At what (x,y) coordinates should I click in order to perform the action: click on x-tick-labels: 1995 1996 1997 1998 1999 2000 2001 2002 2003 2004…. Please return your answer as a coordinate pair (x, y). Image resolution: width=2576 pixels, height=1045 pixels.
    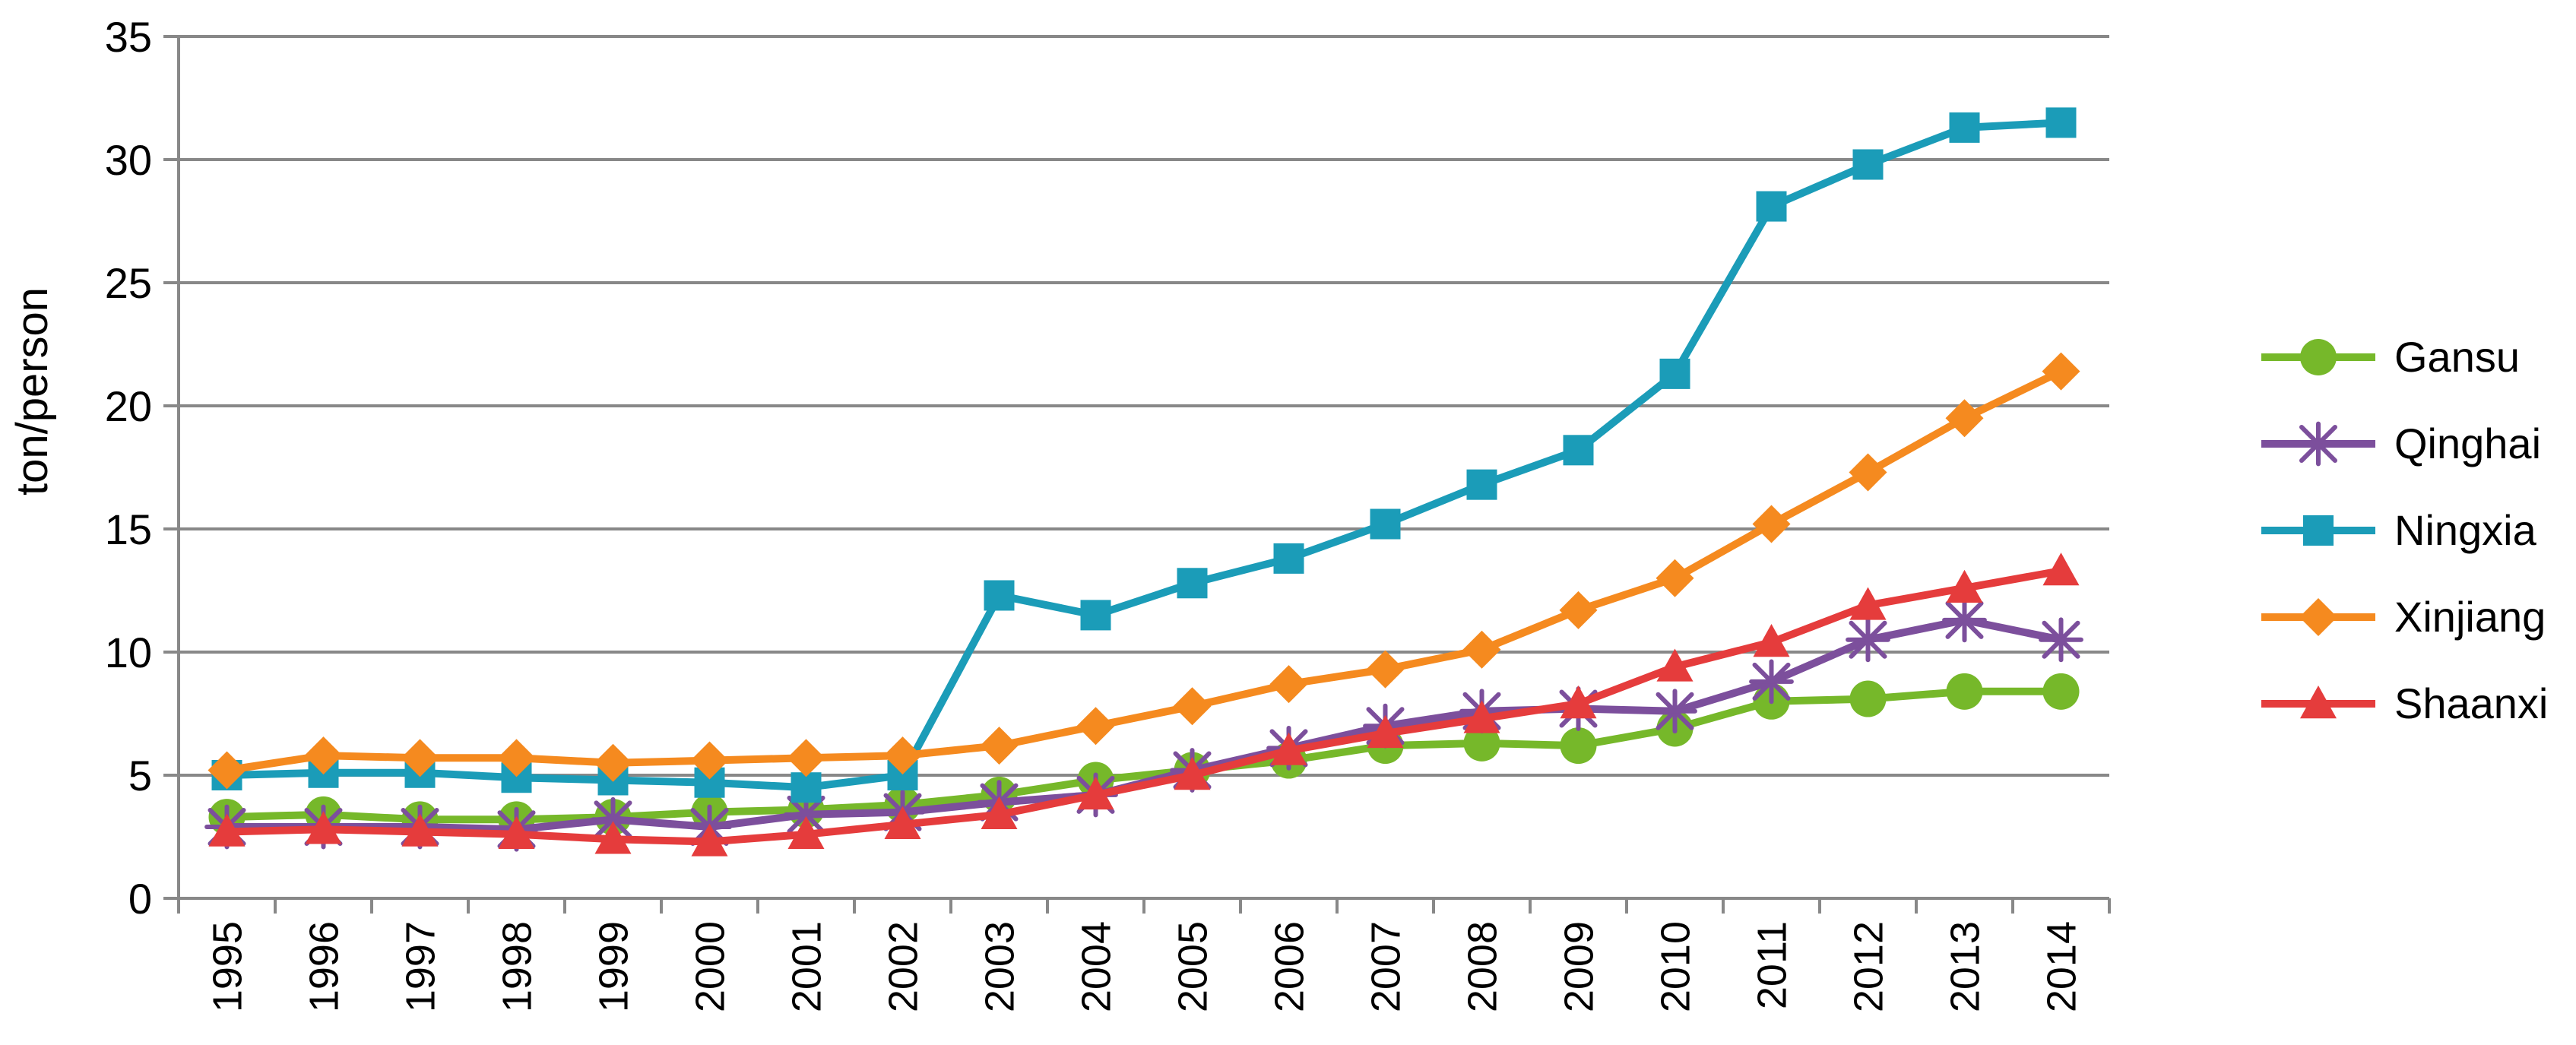
    Looking at the image, I should click on (1145, 967).